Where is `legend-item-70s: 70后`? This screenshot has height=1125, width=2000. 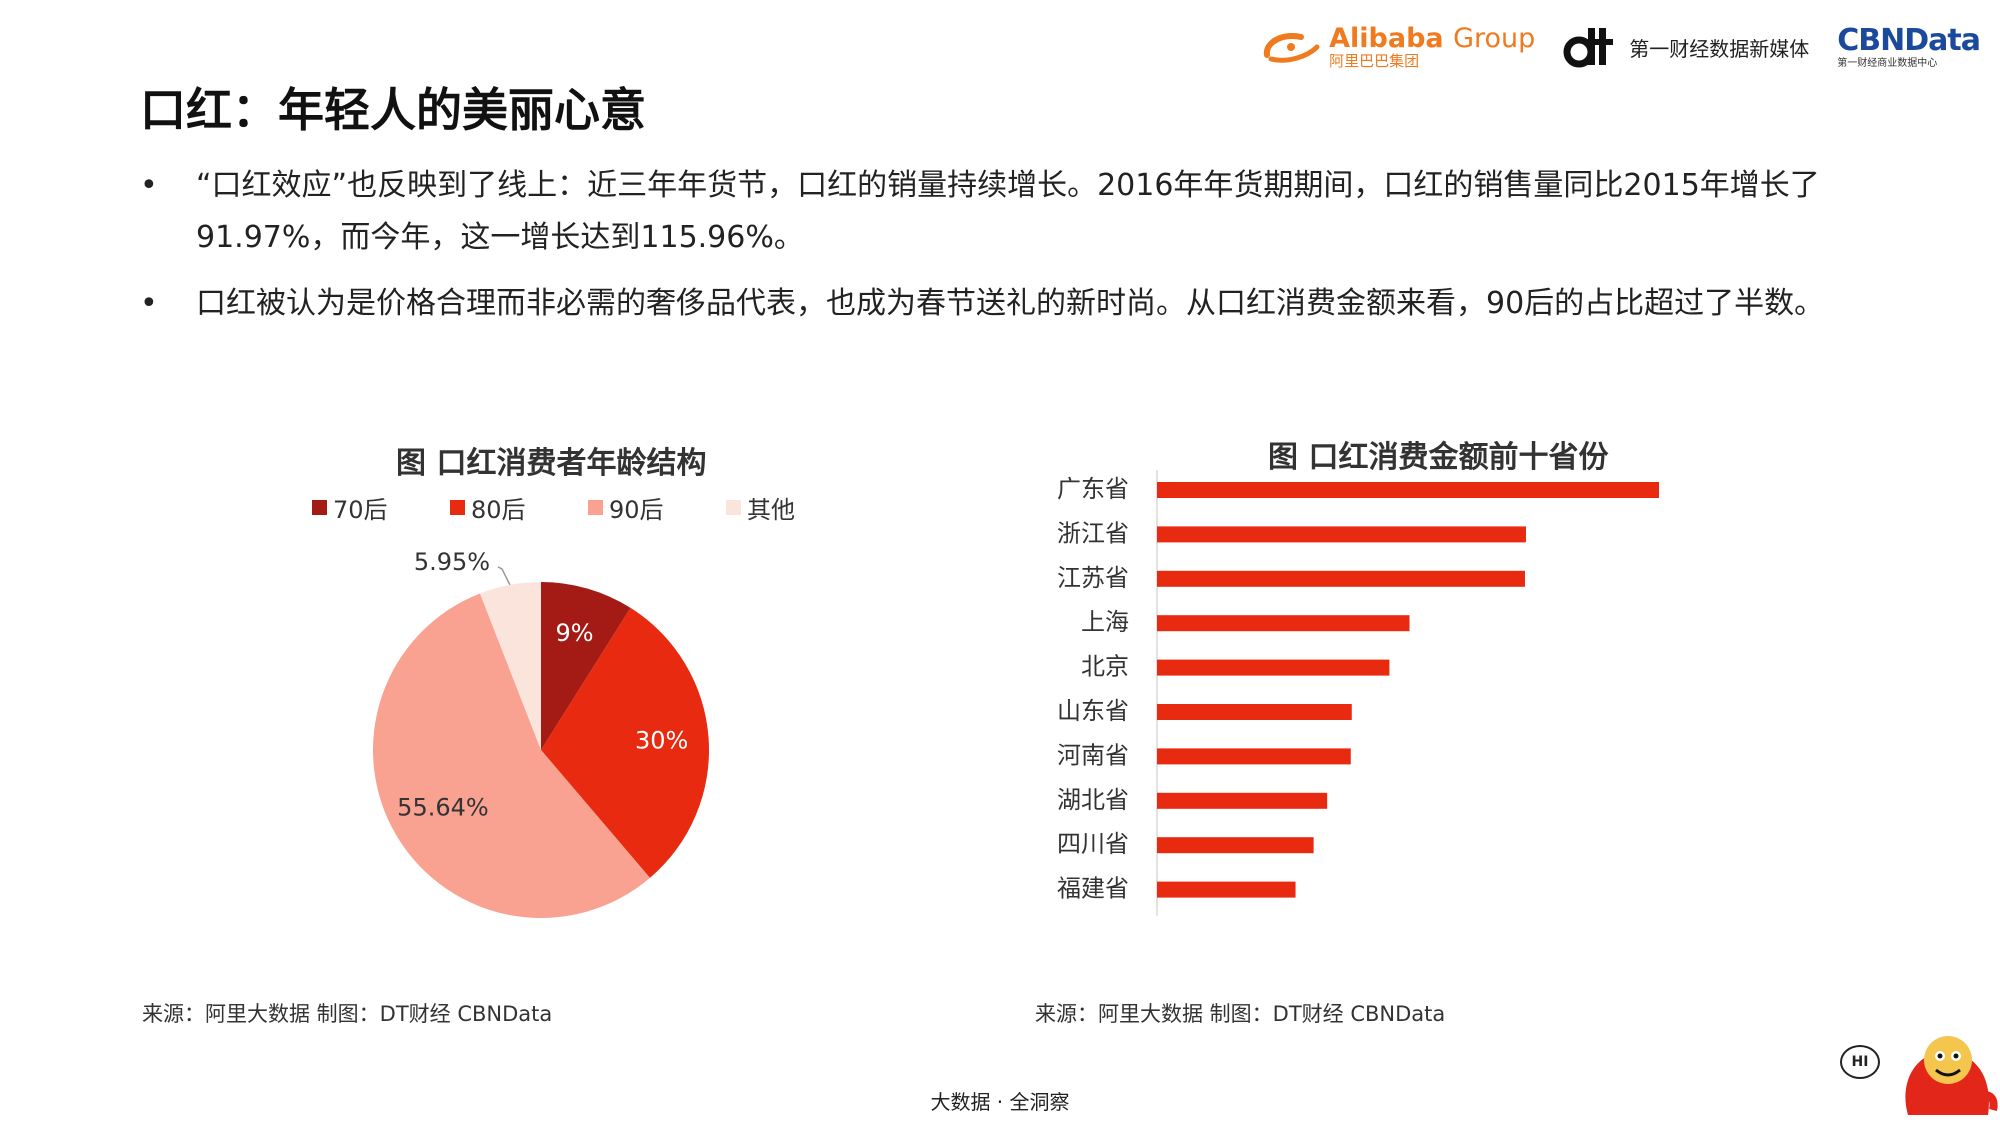
legend-item-70s: 70后 is located at coordinates (381, 507).